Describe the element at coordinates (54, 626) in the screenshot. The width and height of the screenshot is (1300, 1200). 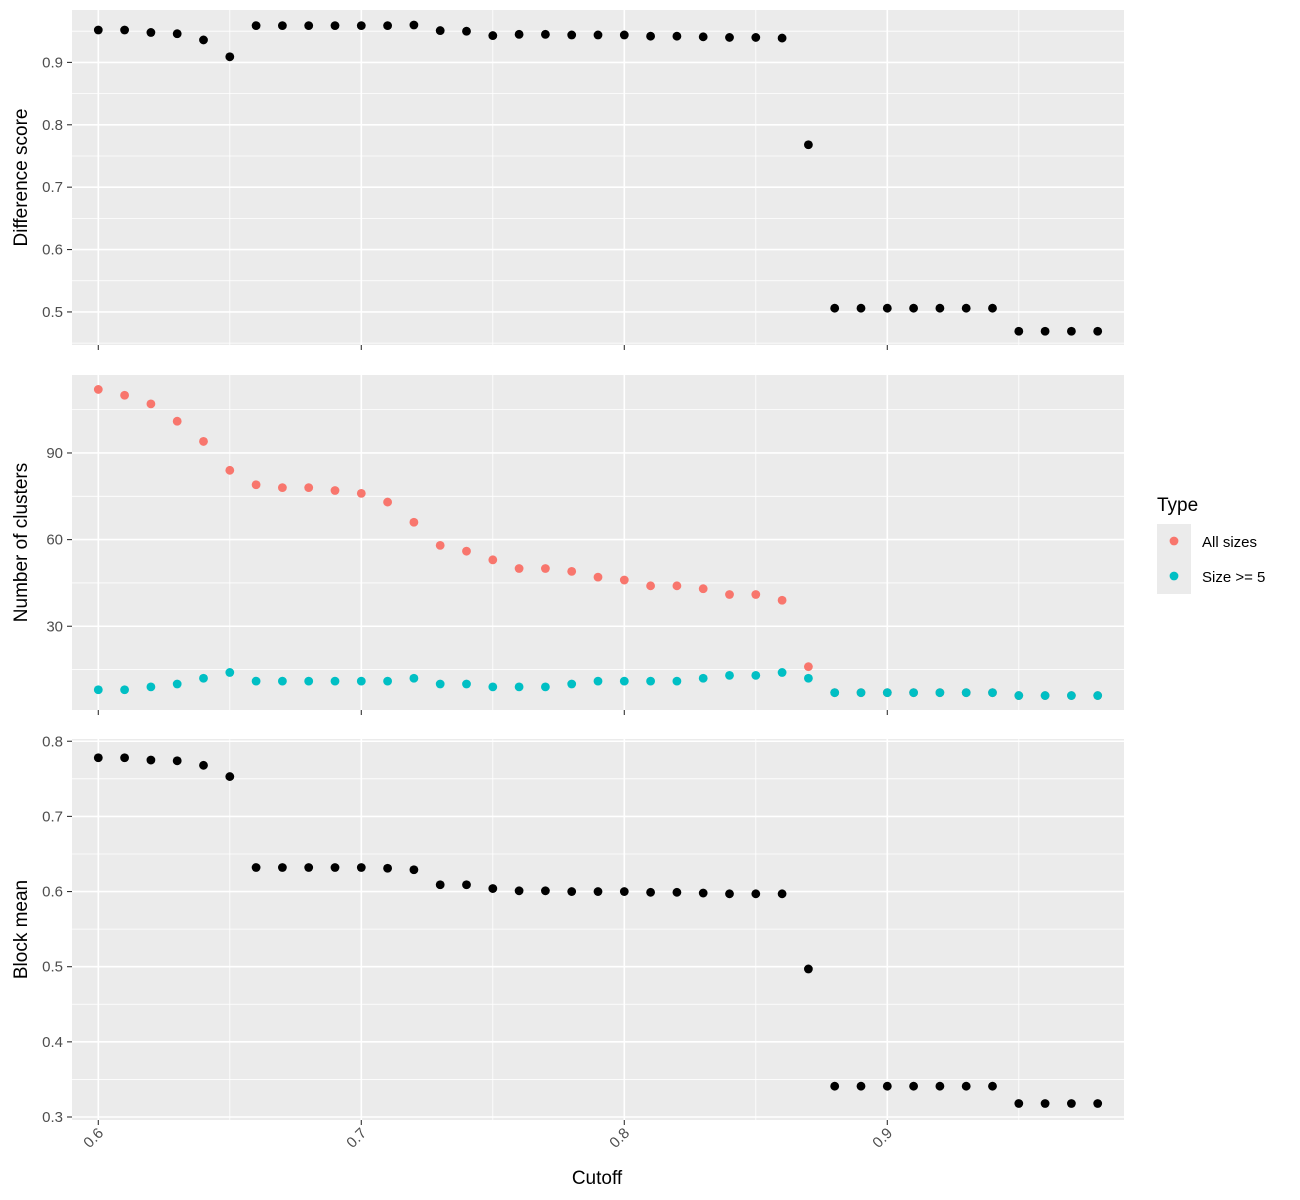
I see `y-tick-label: 30` at that location.